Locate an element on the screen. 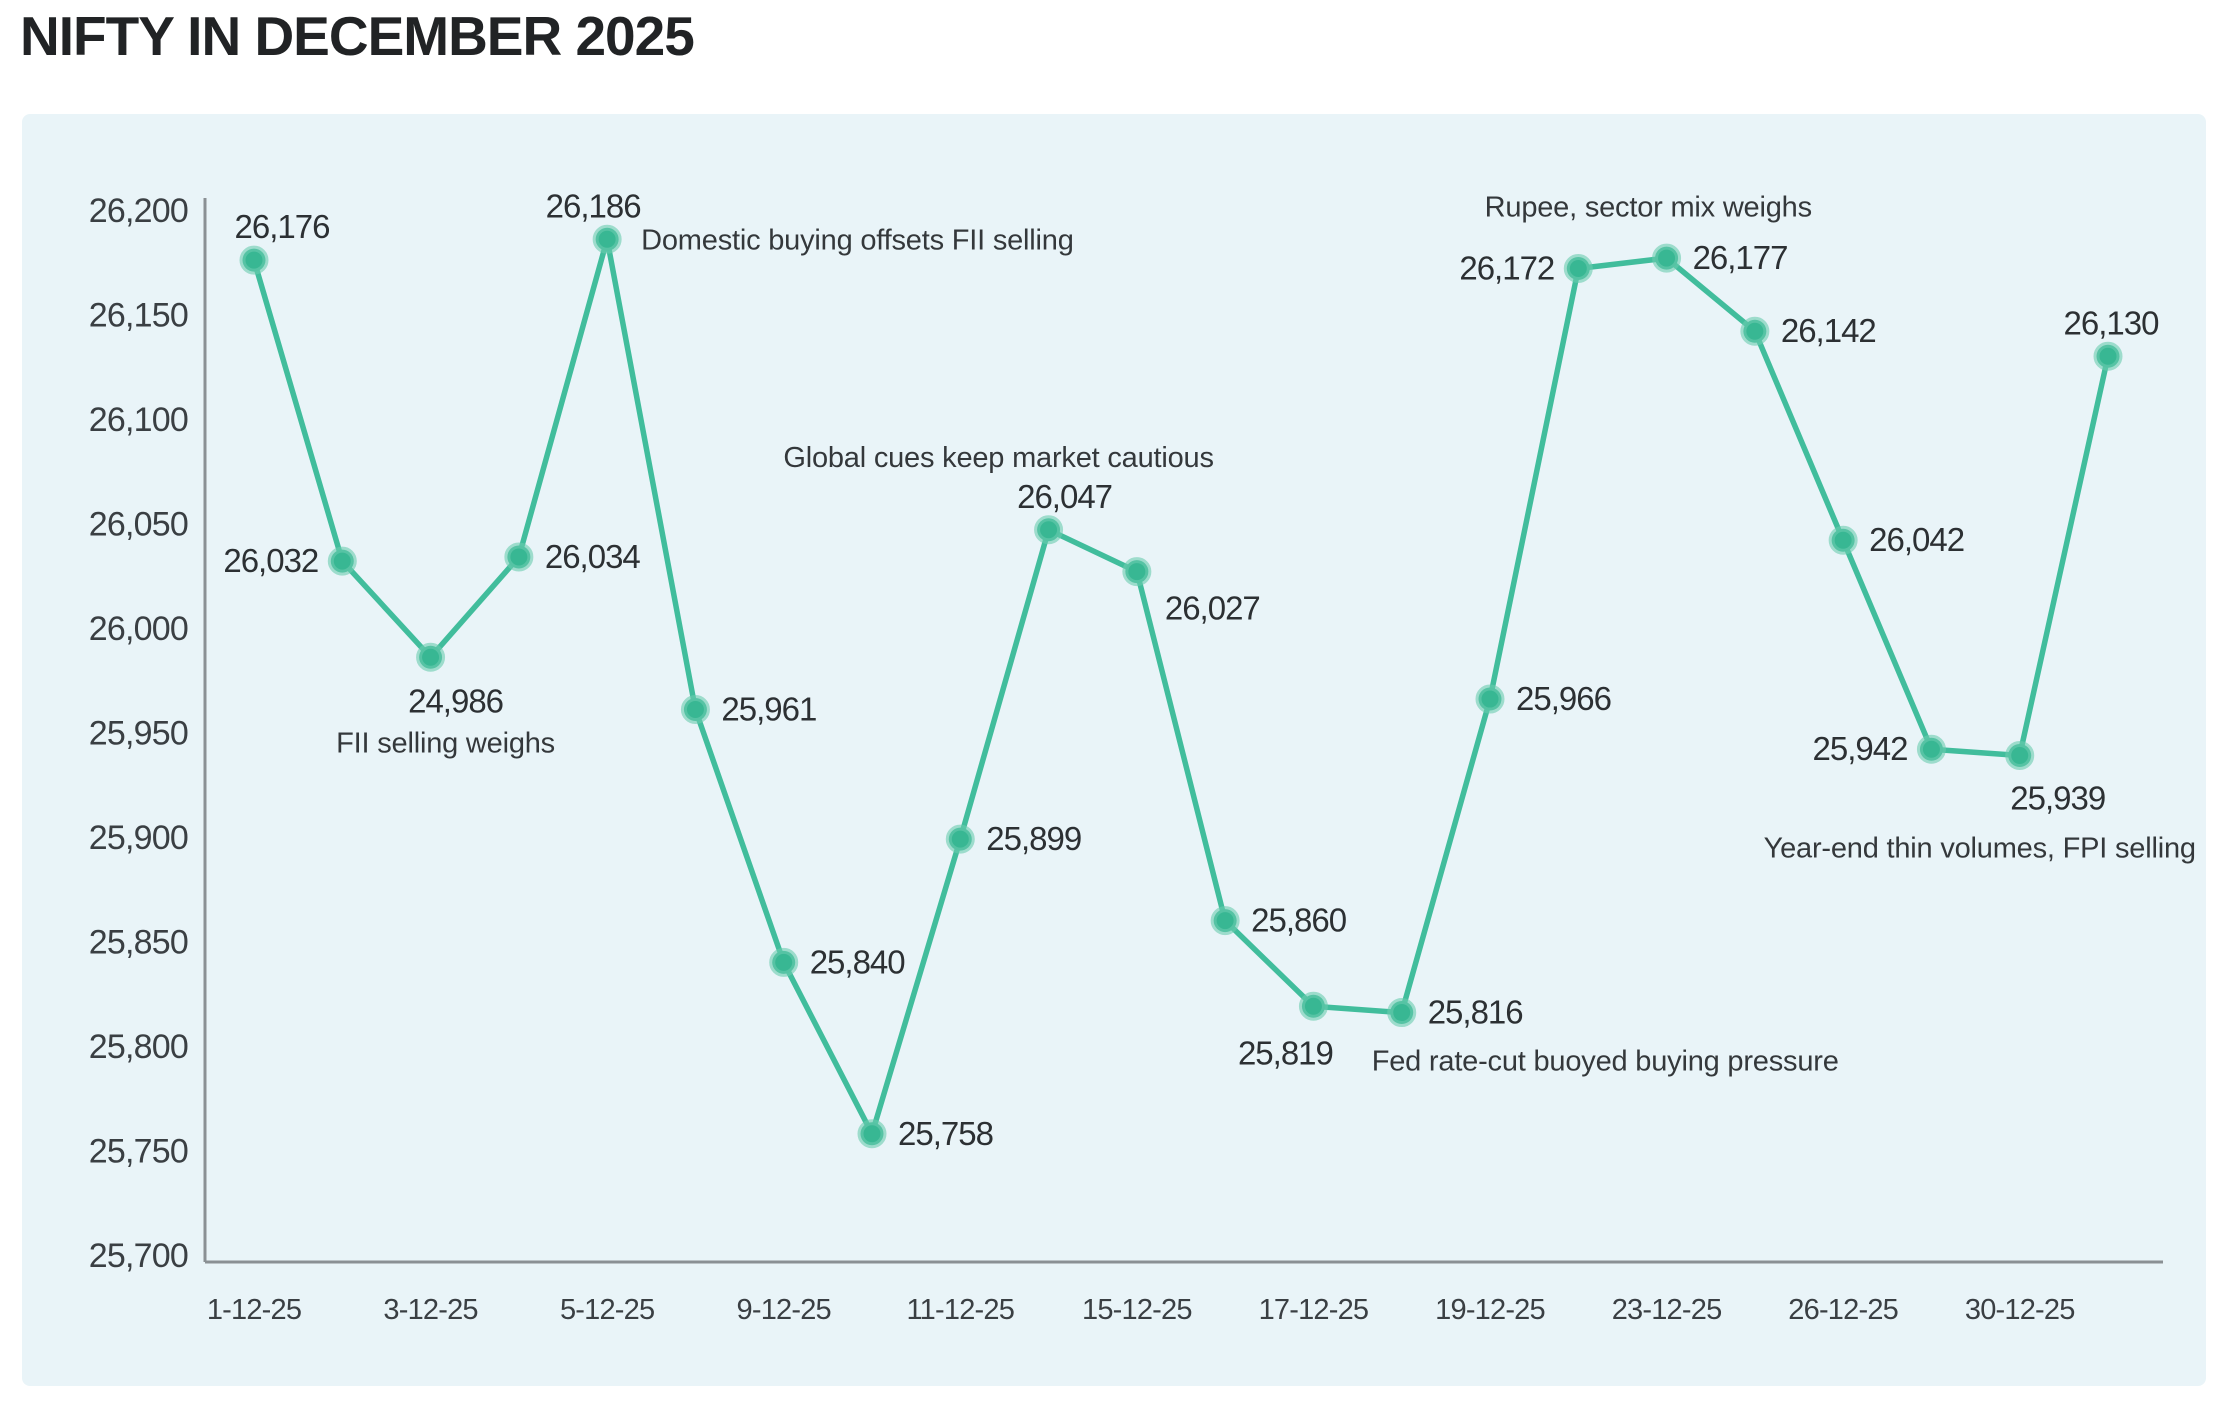 The image size is (2228, 1403). y-tick-label: 26,000 is located at coordinates (138, 629).